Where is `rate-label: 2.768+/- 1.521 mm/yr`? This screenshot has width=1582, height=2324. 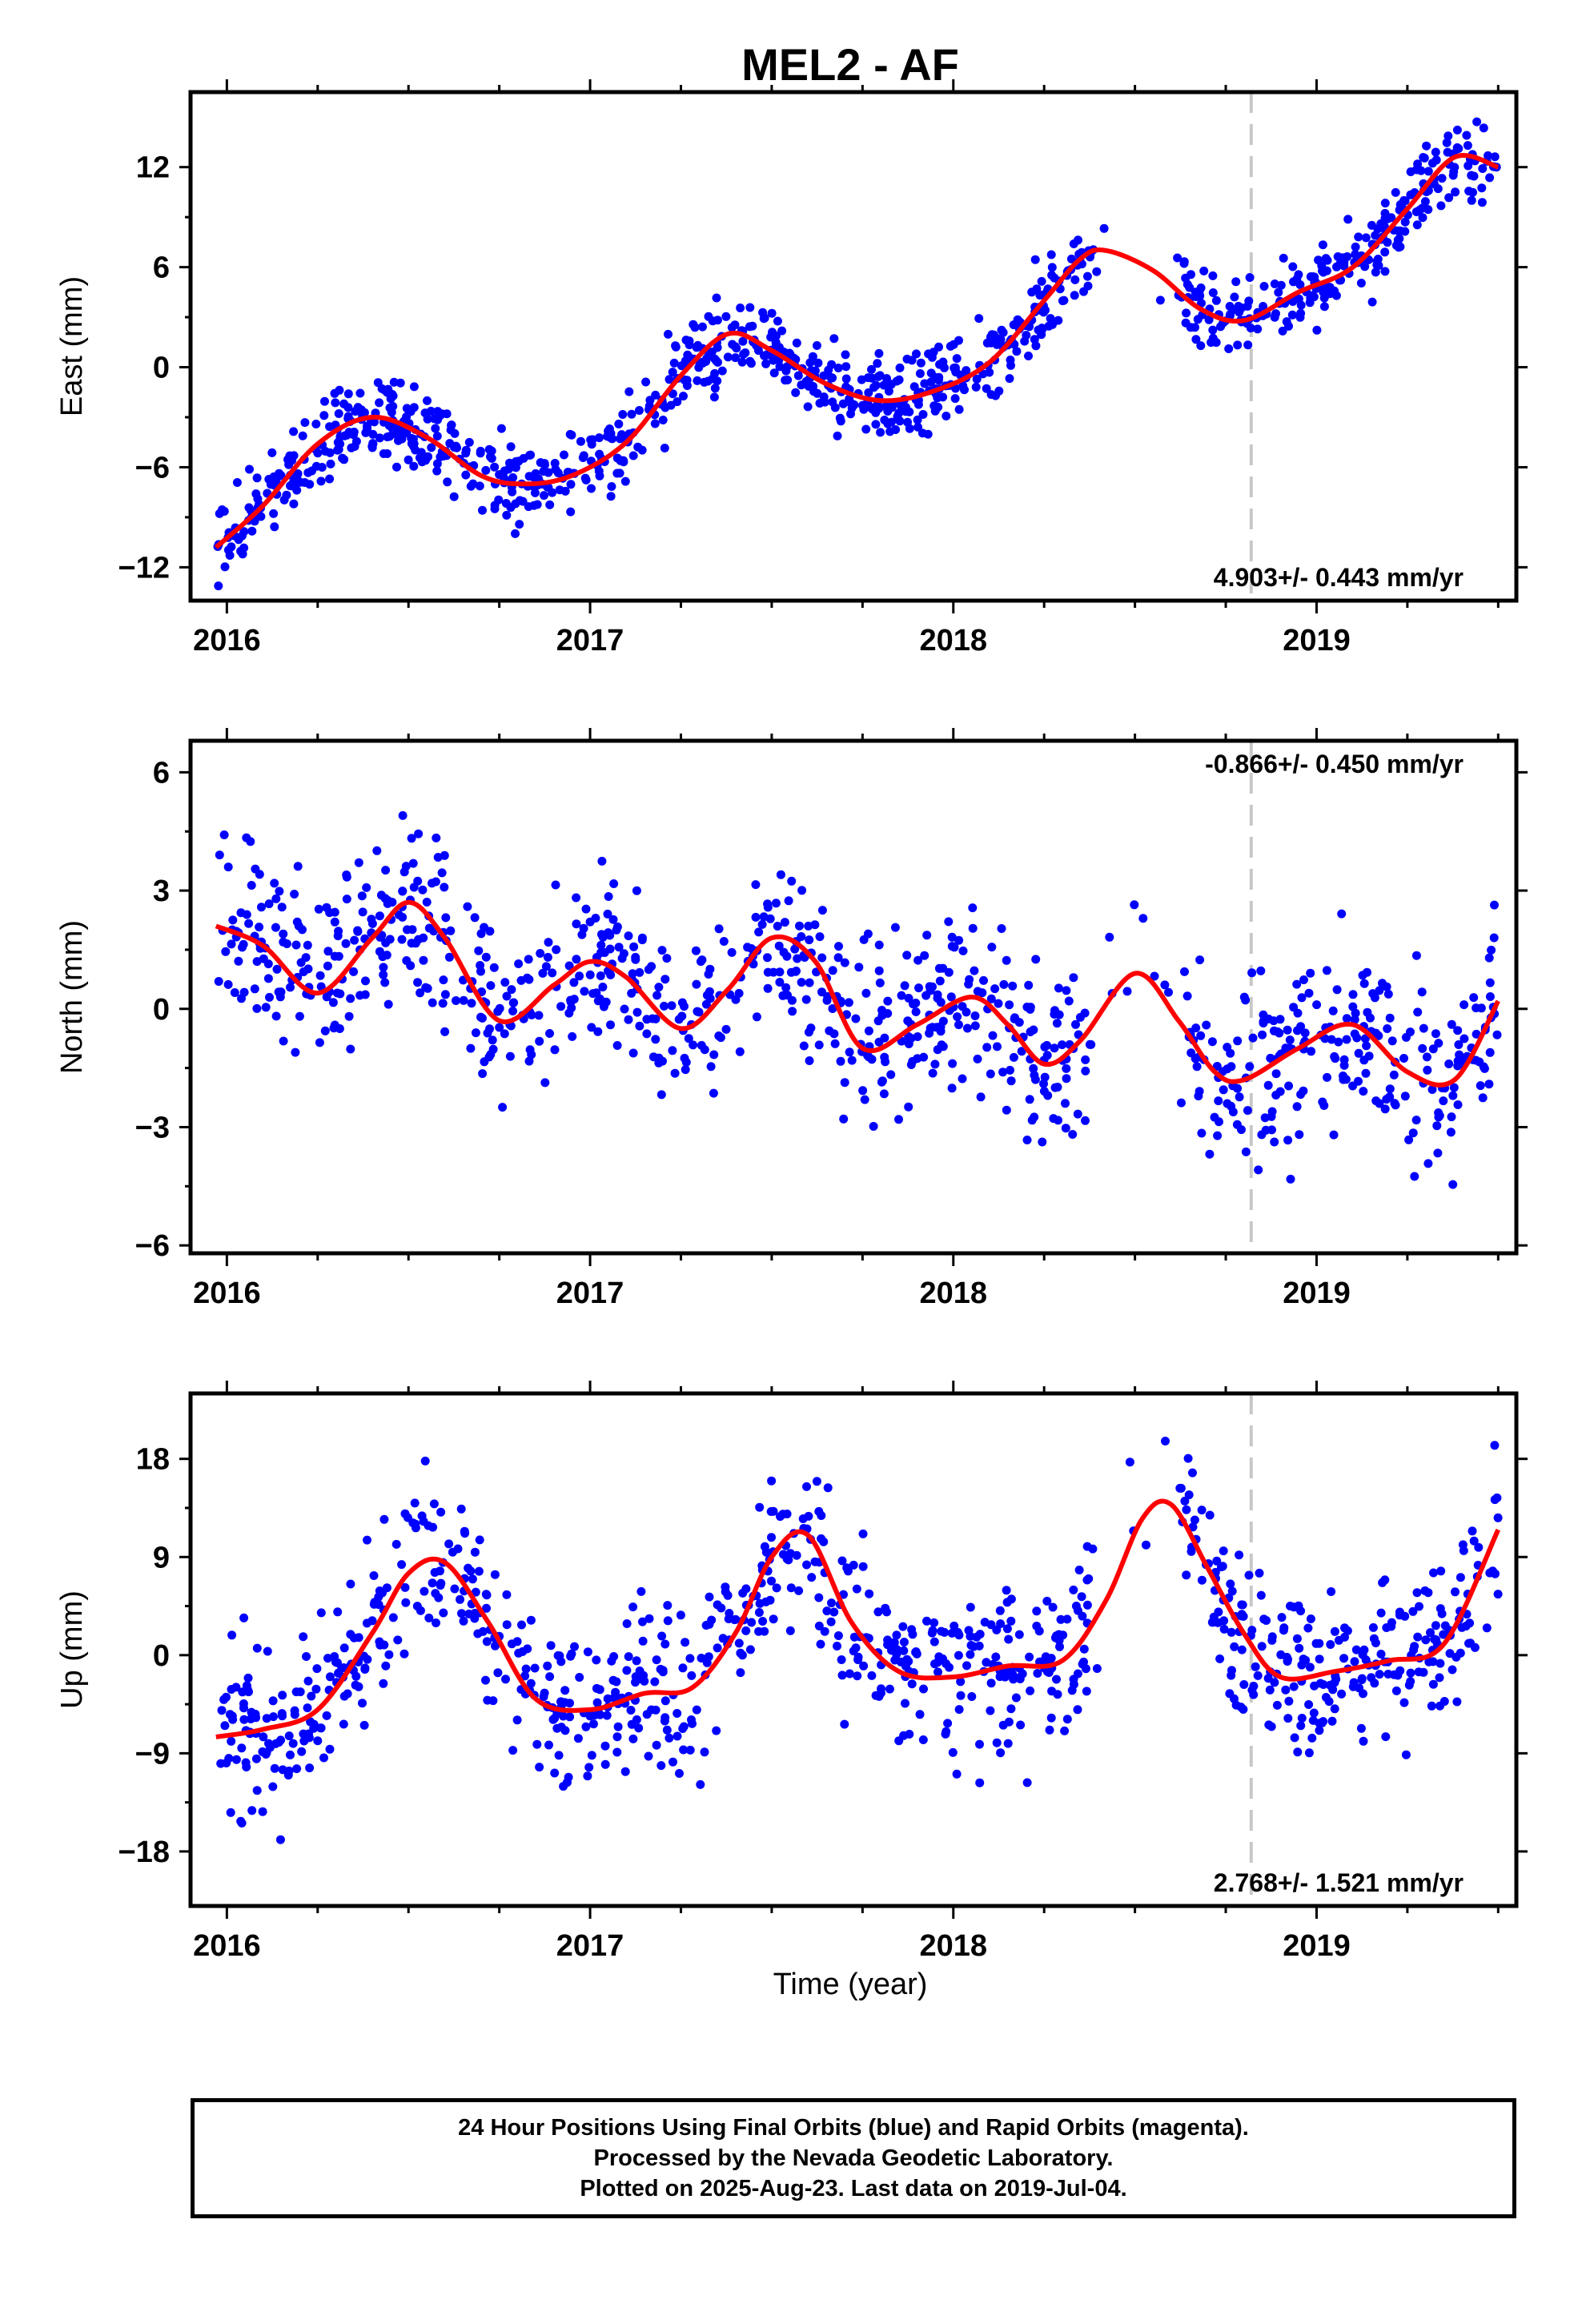
rate-label: 2.768+/- 1.521 mm/yr is located at coordinates (1339, 1882).